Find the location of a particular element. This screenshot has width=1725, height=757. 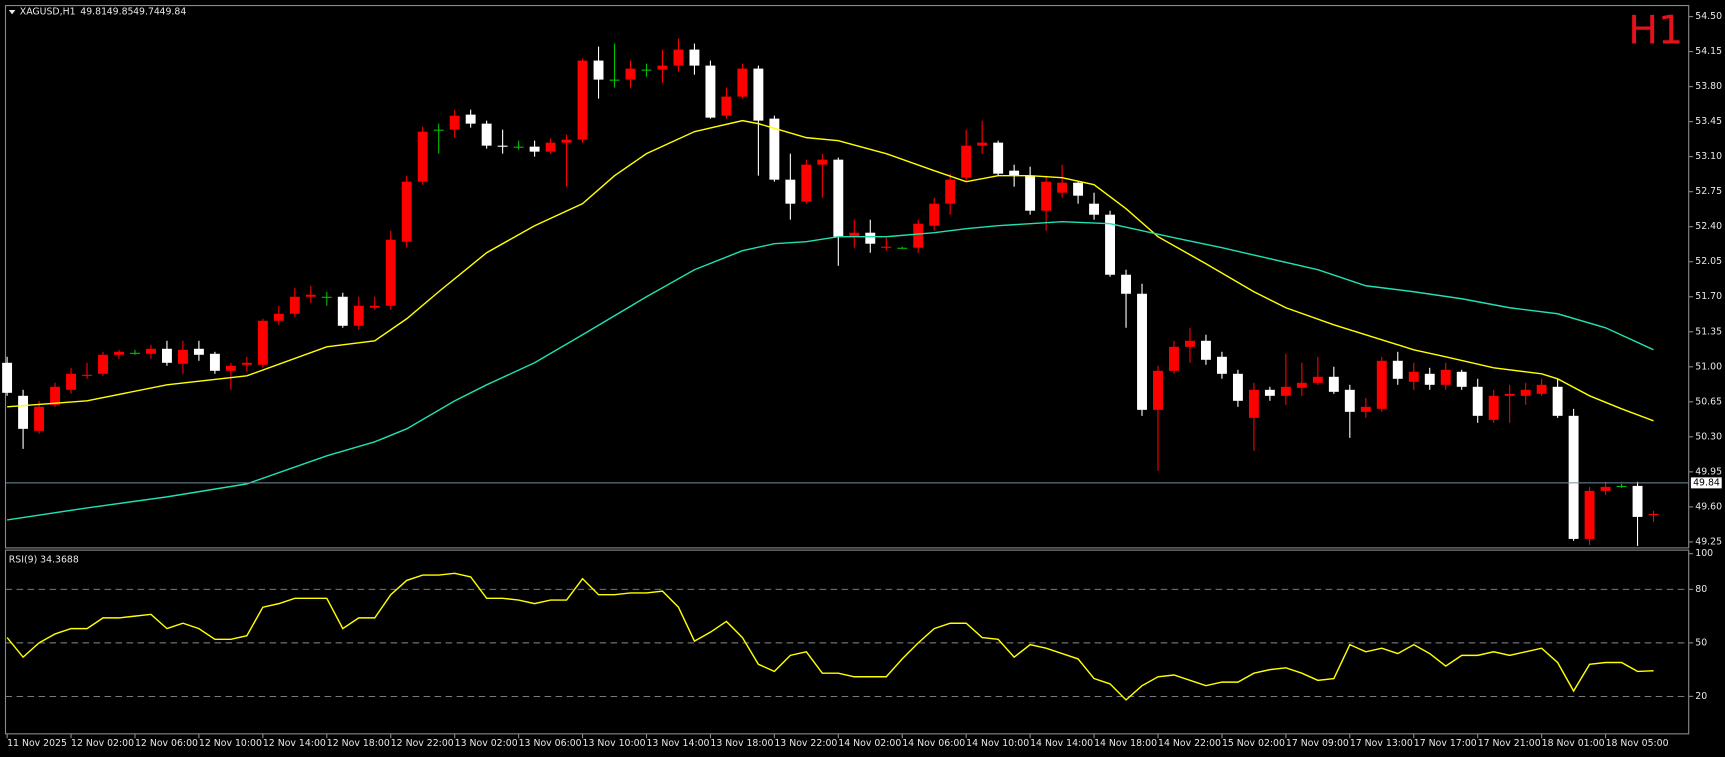

x-tick-label: 13 Nov 14:00 is located at coordinates (677, 743).